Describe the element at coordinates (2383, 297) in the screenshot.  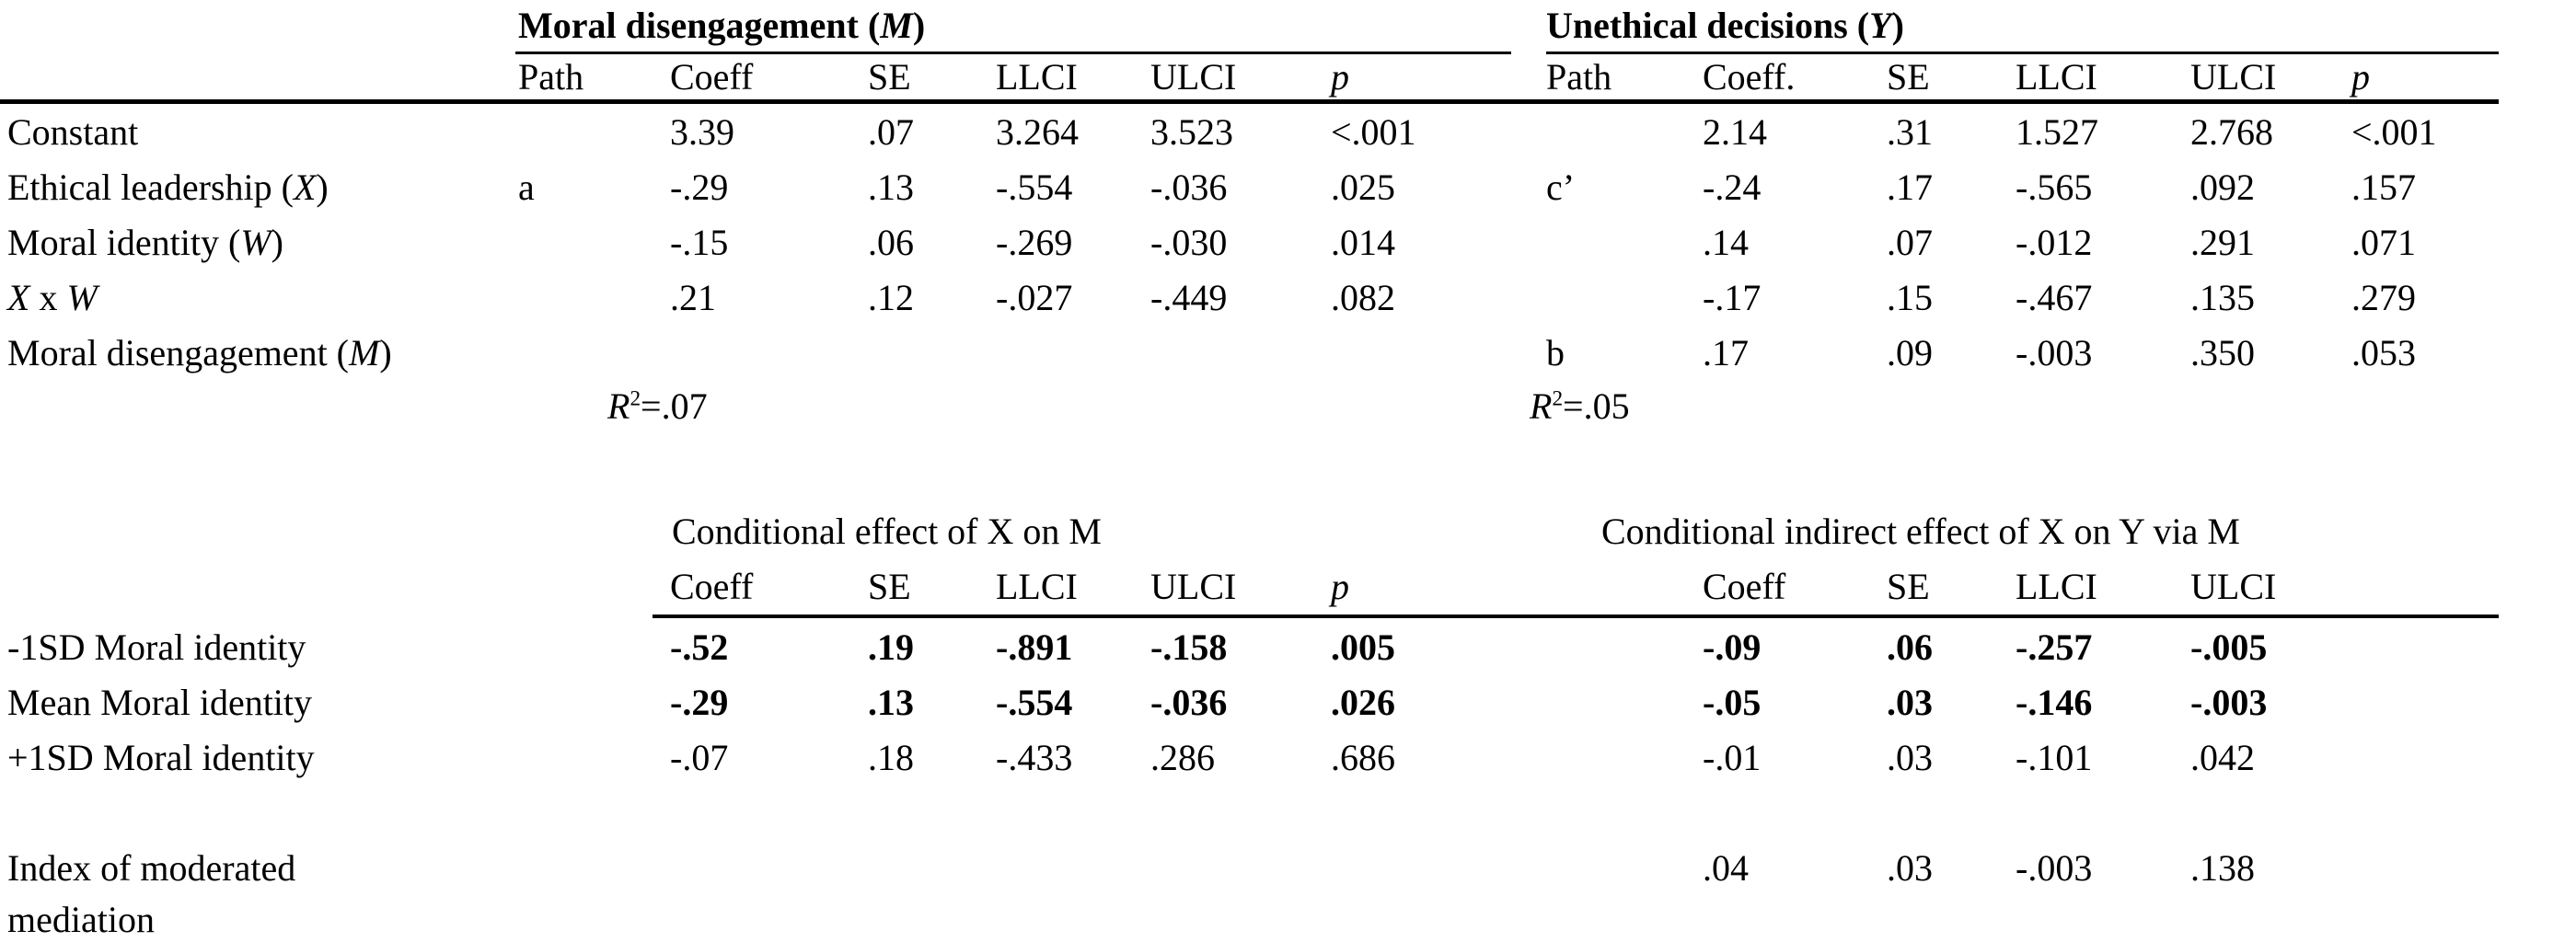
I see `cell-p-y: .279` at that location.